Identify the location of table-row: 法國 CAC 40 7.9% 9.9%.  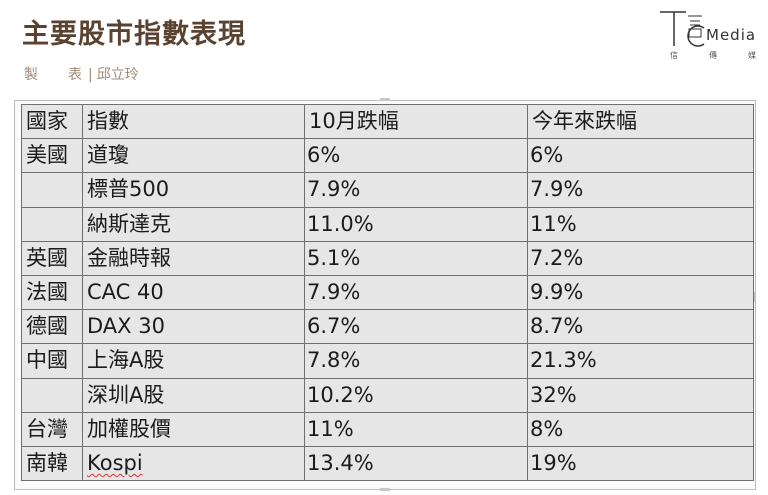
(387, 292).